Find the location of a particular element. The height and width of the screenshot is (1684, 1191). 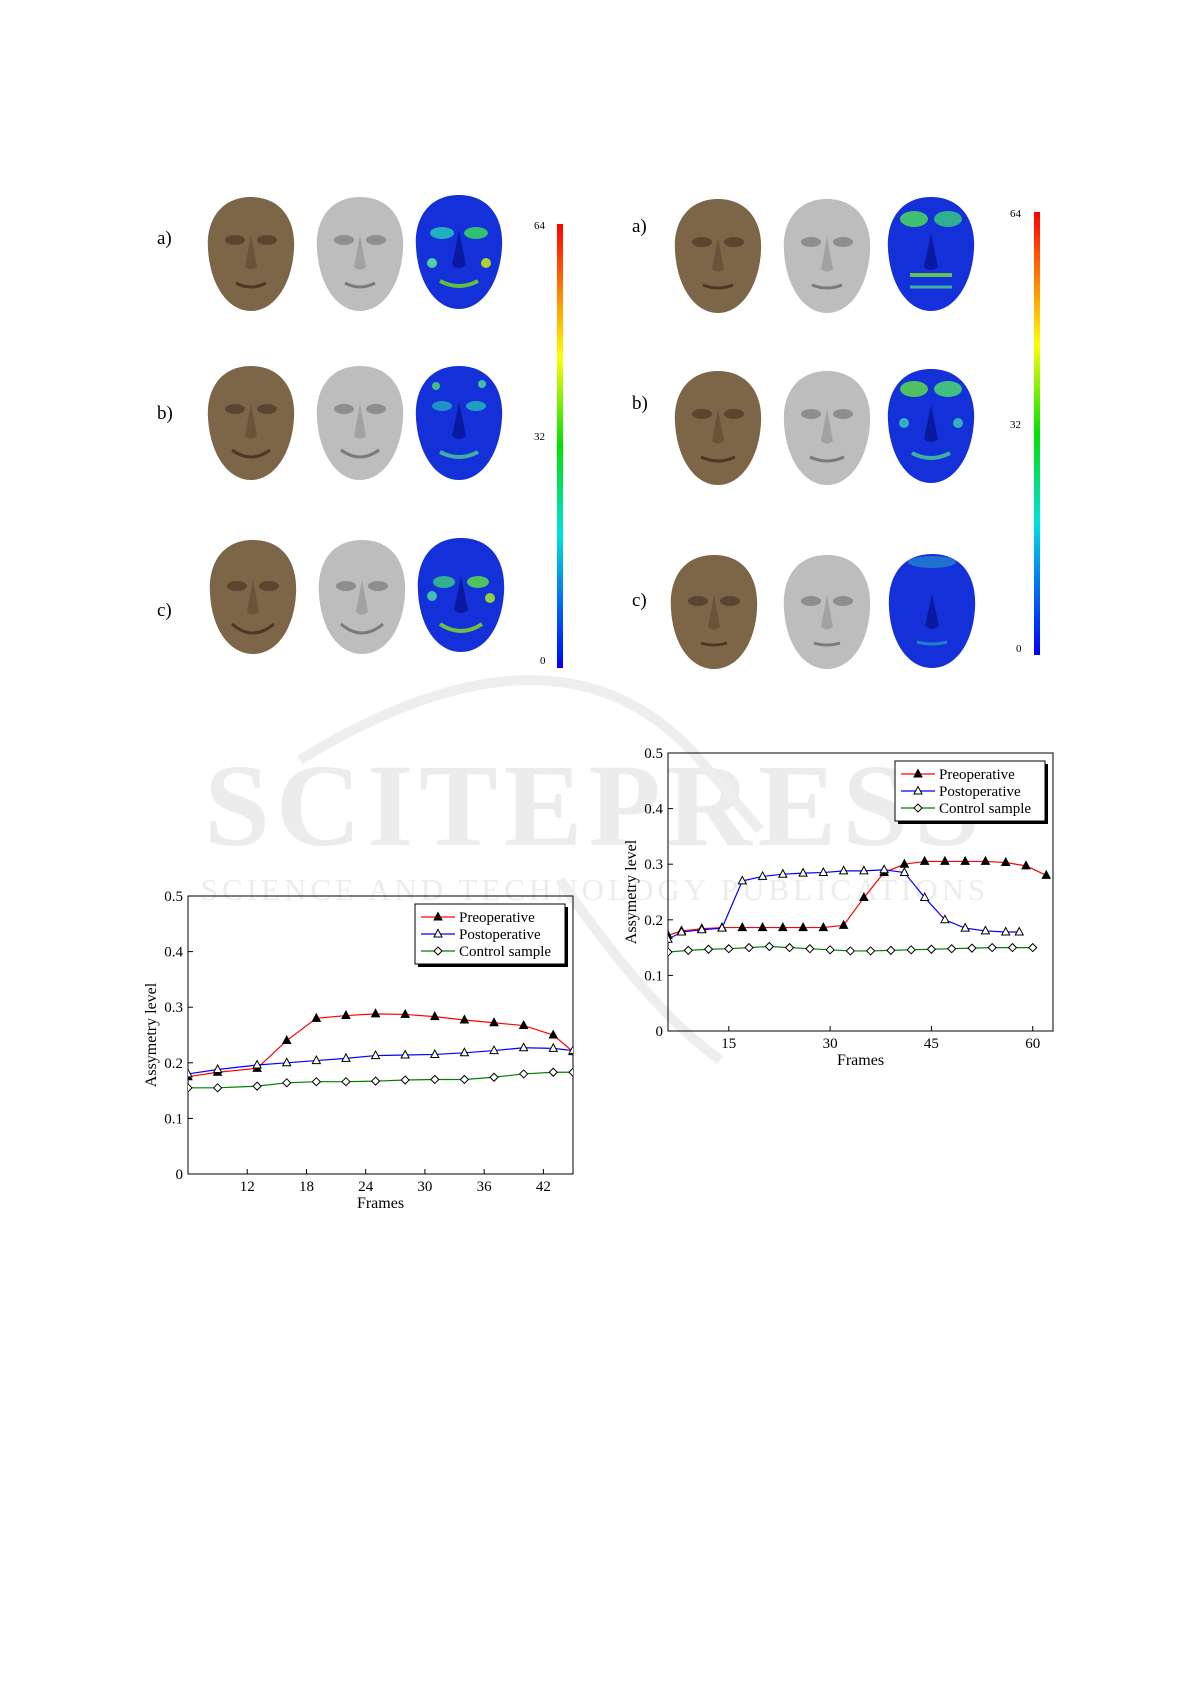

y-tick-label: 0.4 is located at coordinates (173, 953).